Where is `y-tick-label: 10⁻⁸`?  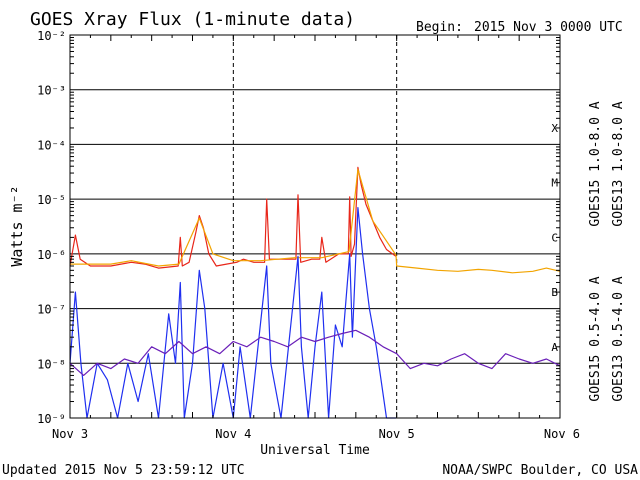 y-tick-label: 10⁻⁸ is located at coordinates (51, 364).